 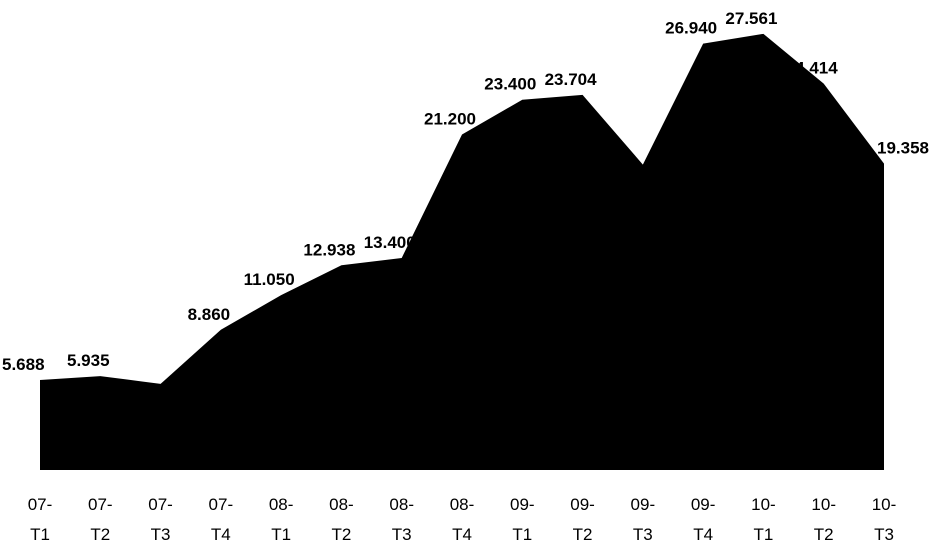 What do you see at coordinates (643, 519) in the screenshot?
I see `x-tick-label: 09-T3` at bounding box center [643, 519].